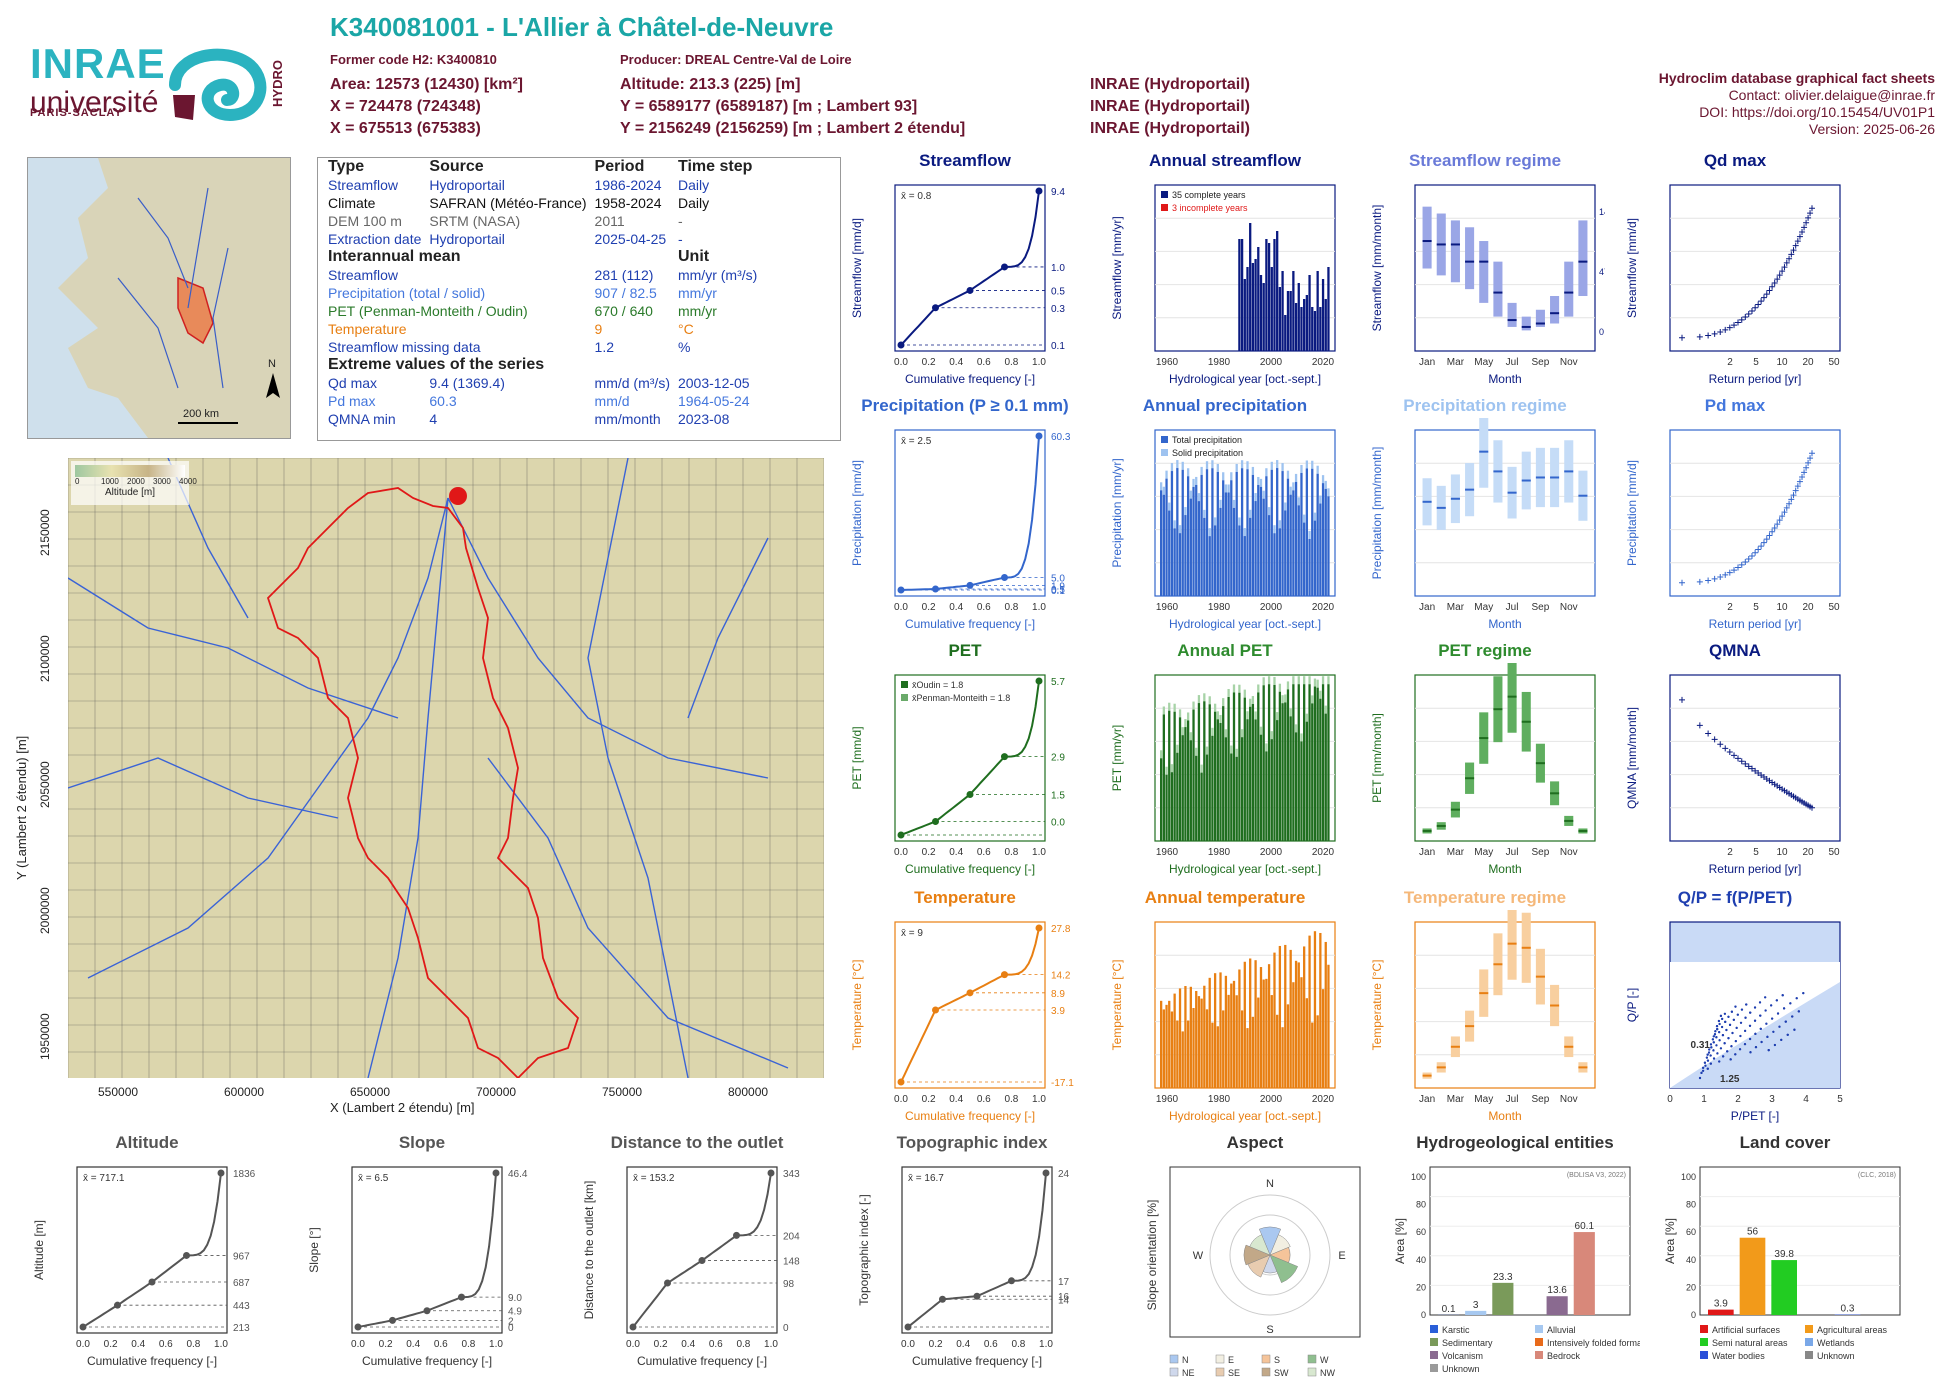 Image resolution: width=1960 pixels, height=1386 pixels. Describe the element at coordinates (1512, 852) in the screenshot. I see `x-tick-label: Jul` at that location.